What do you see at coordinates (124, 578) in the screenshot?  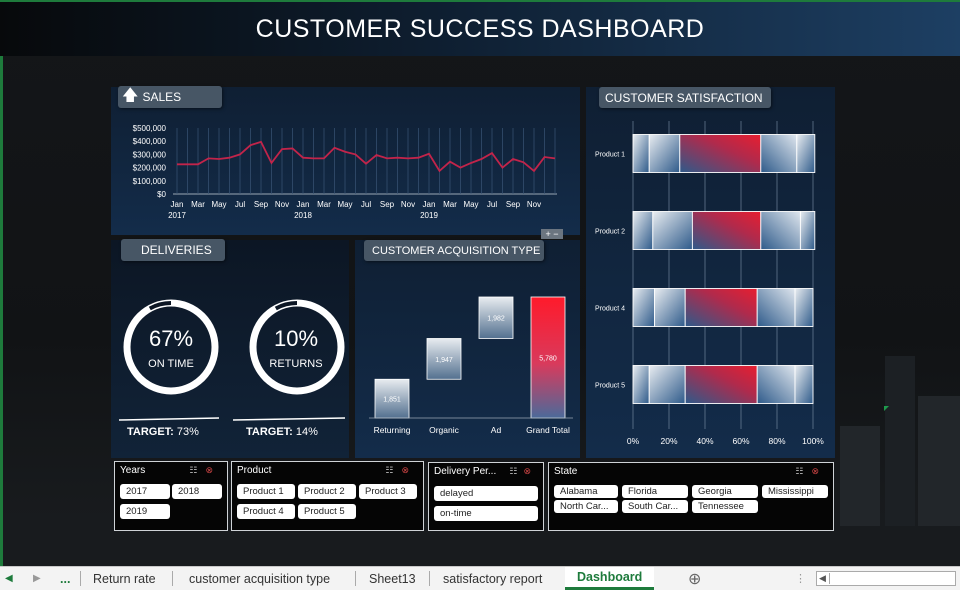 I see `tab-return-rate: Return rate` at bounding box center [124, 578].